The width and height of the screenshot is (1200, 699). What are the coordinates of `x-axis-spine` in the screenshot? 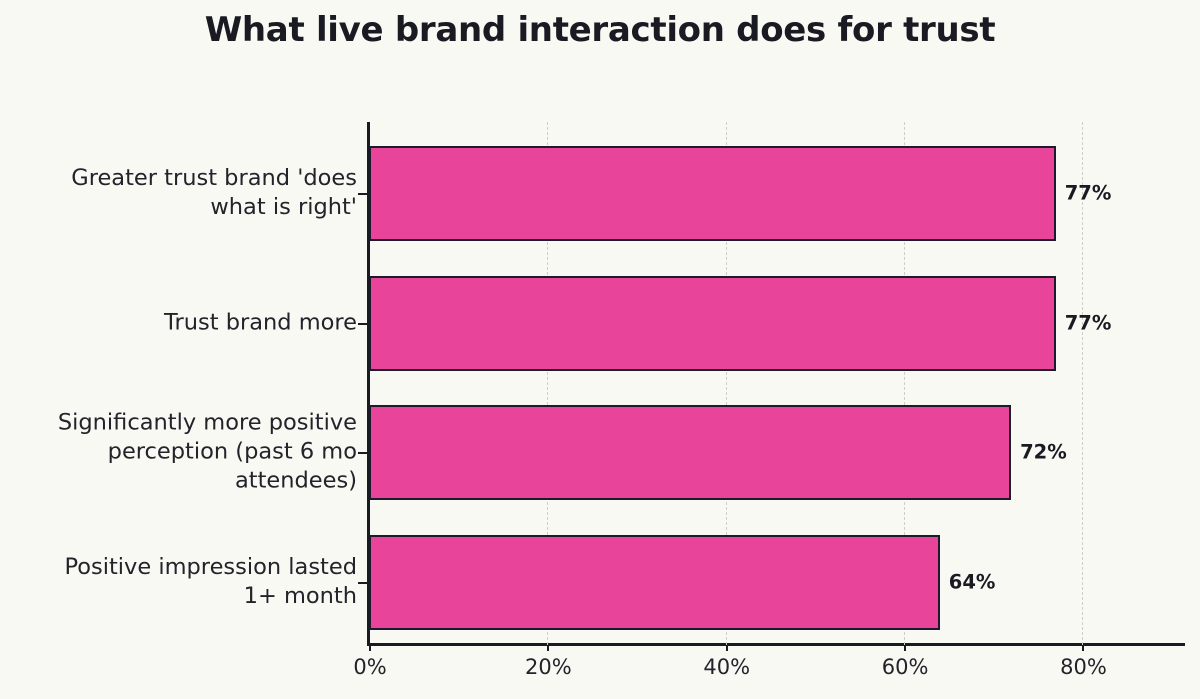 It's located at (776, 644).